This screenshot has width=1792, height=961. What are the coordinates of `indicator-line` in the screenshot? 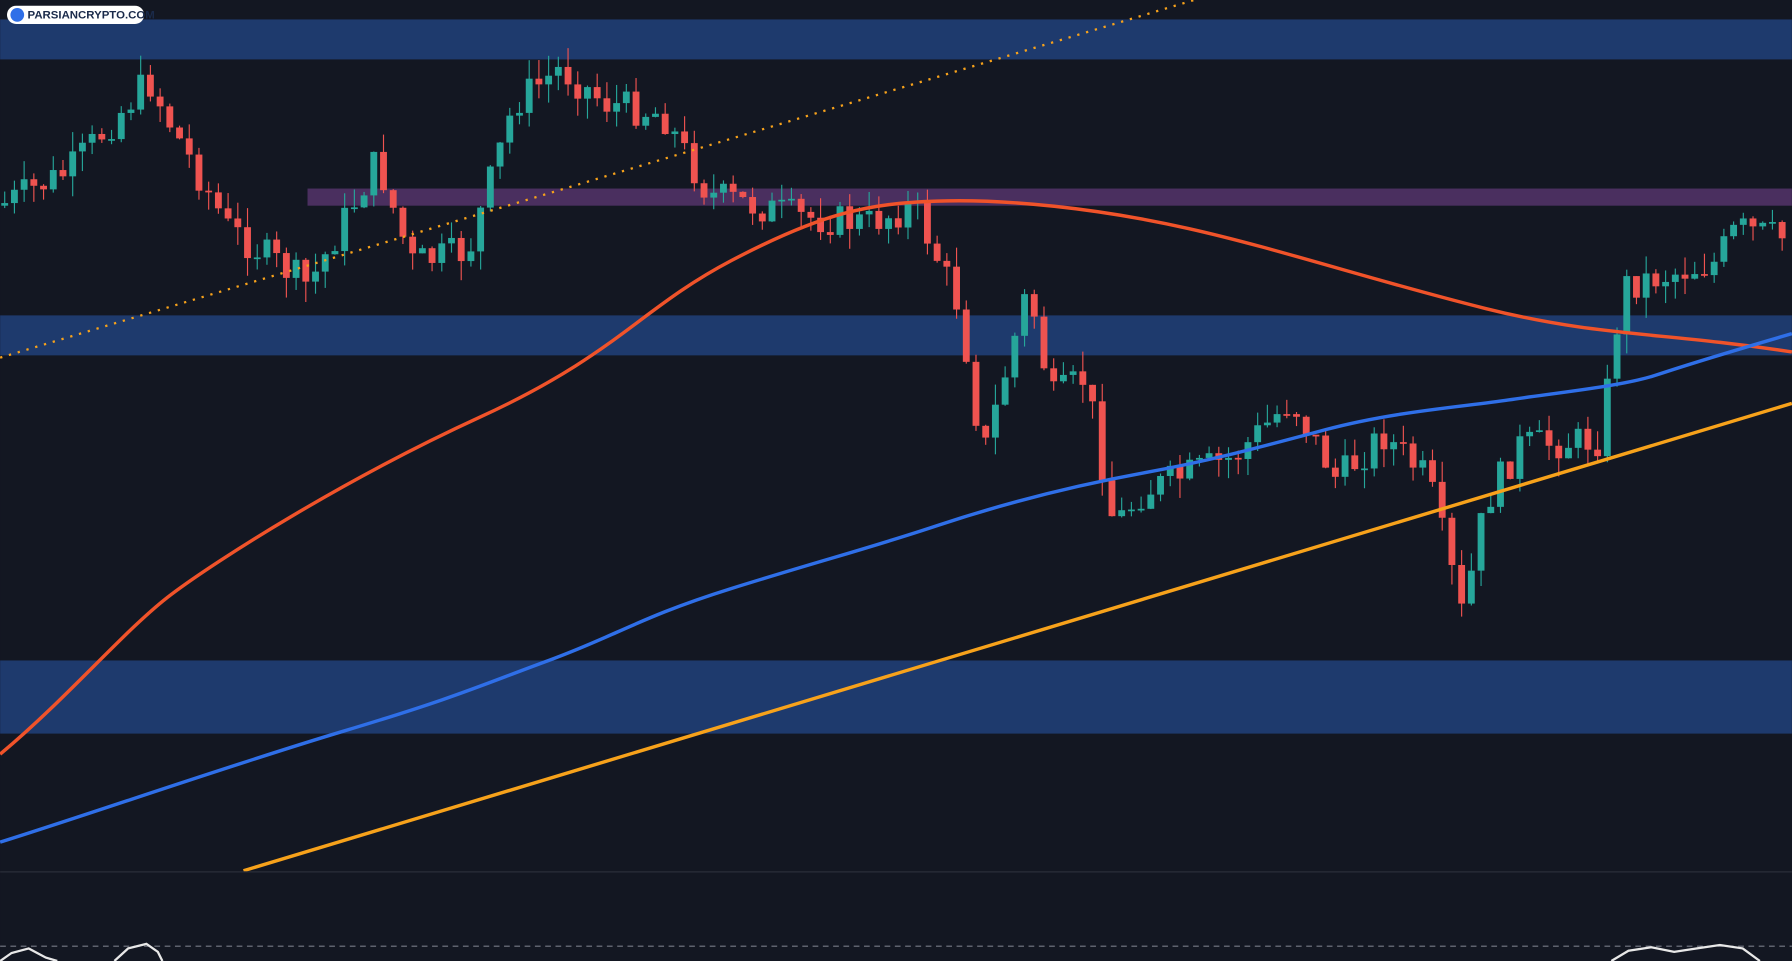 It's located at (82, 951).